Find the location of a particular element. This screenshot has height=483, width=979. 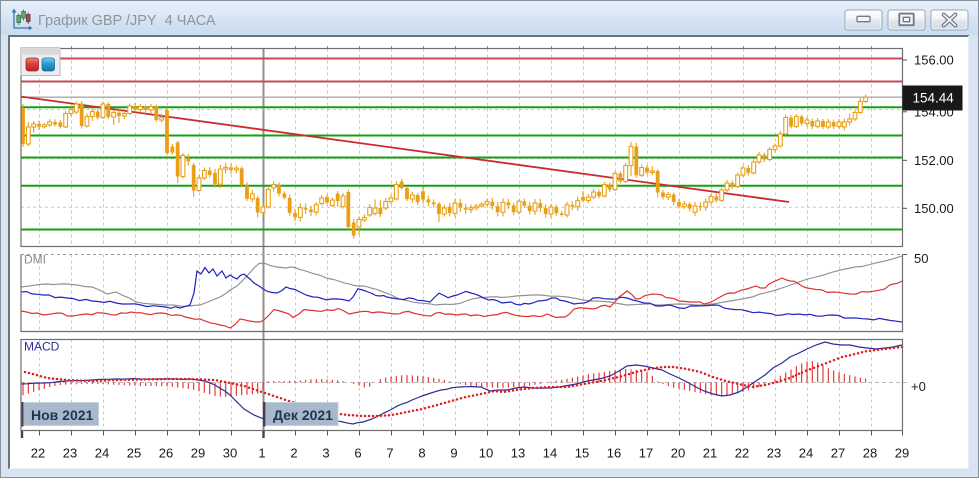

svg-text: Дек 2021 is located at coordinates (303, 415).